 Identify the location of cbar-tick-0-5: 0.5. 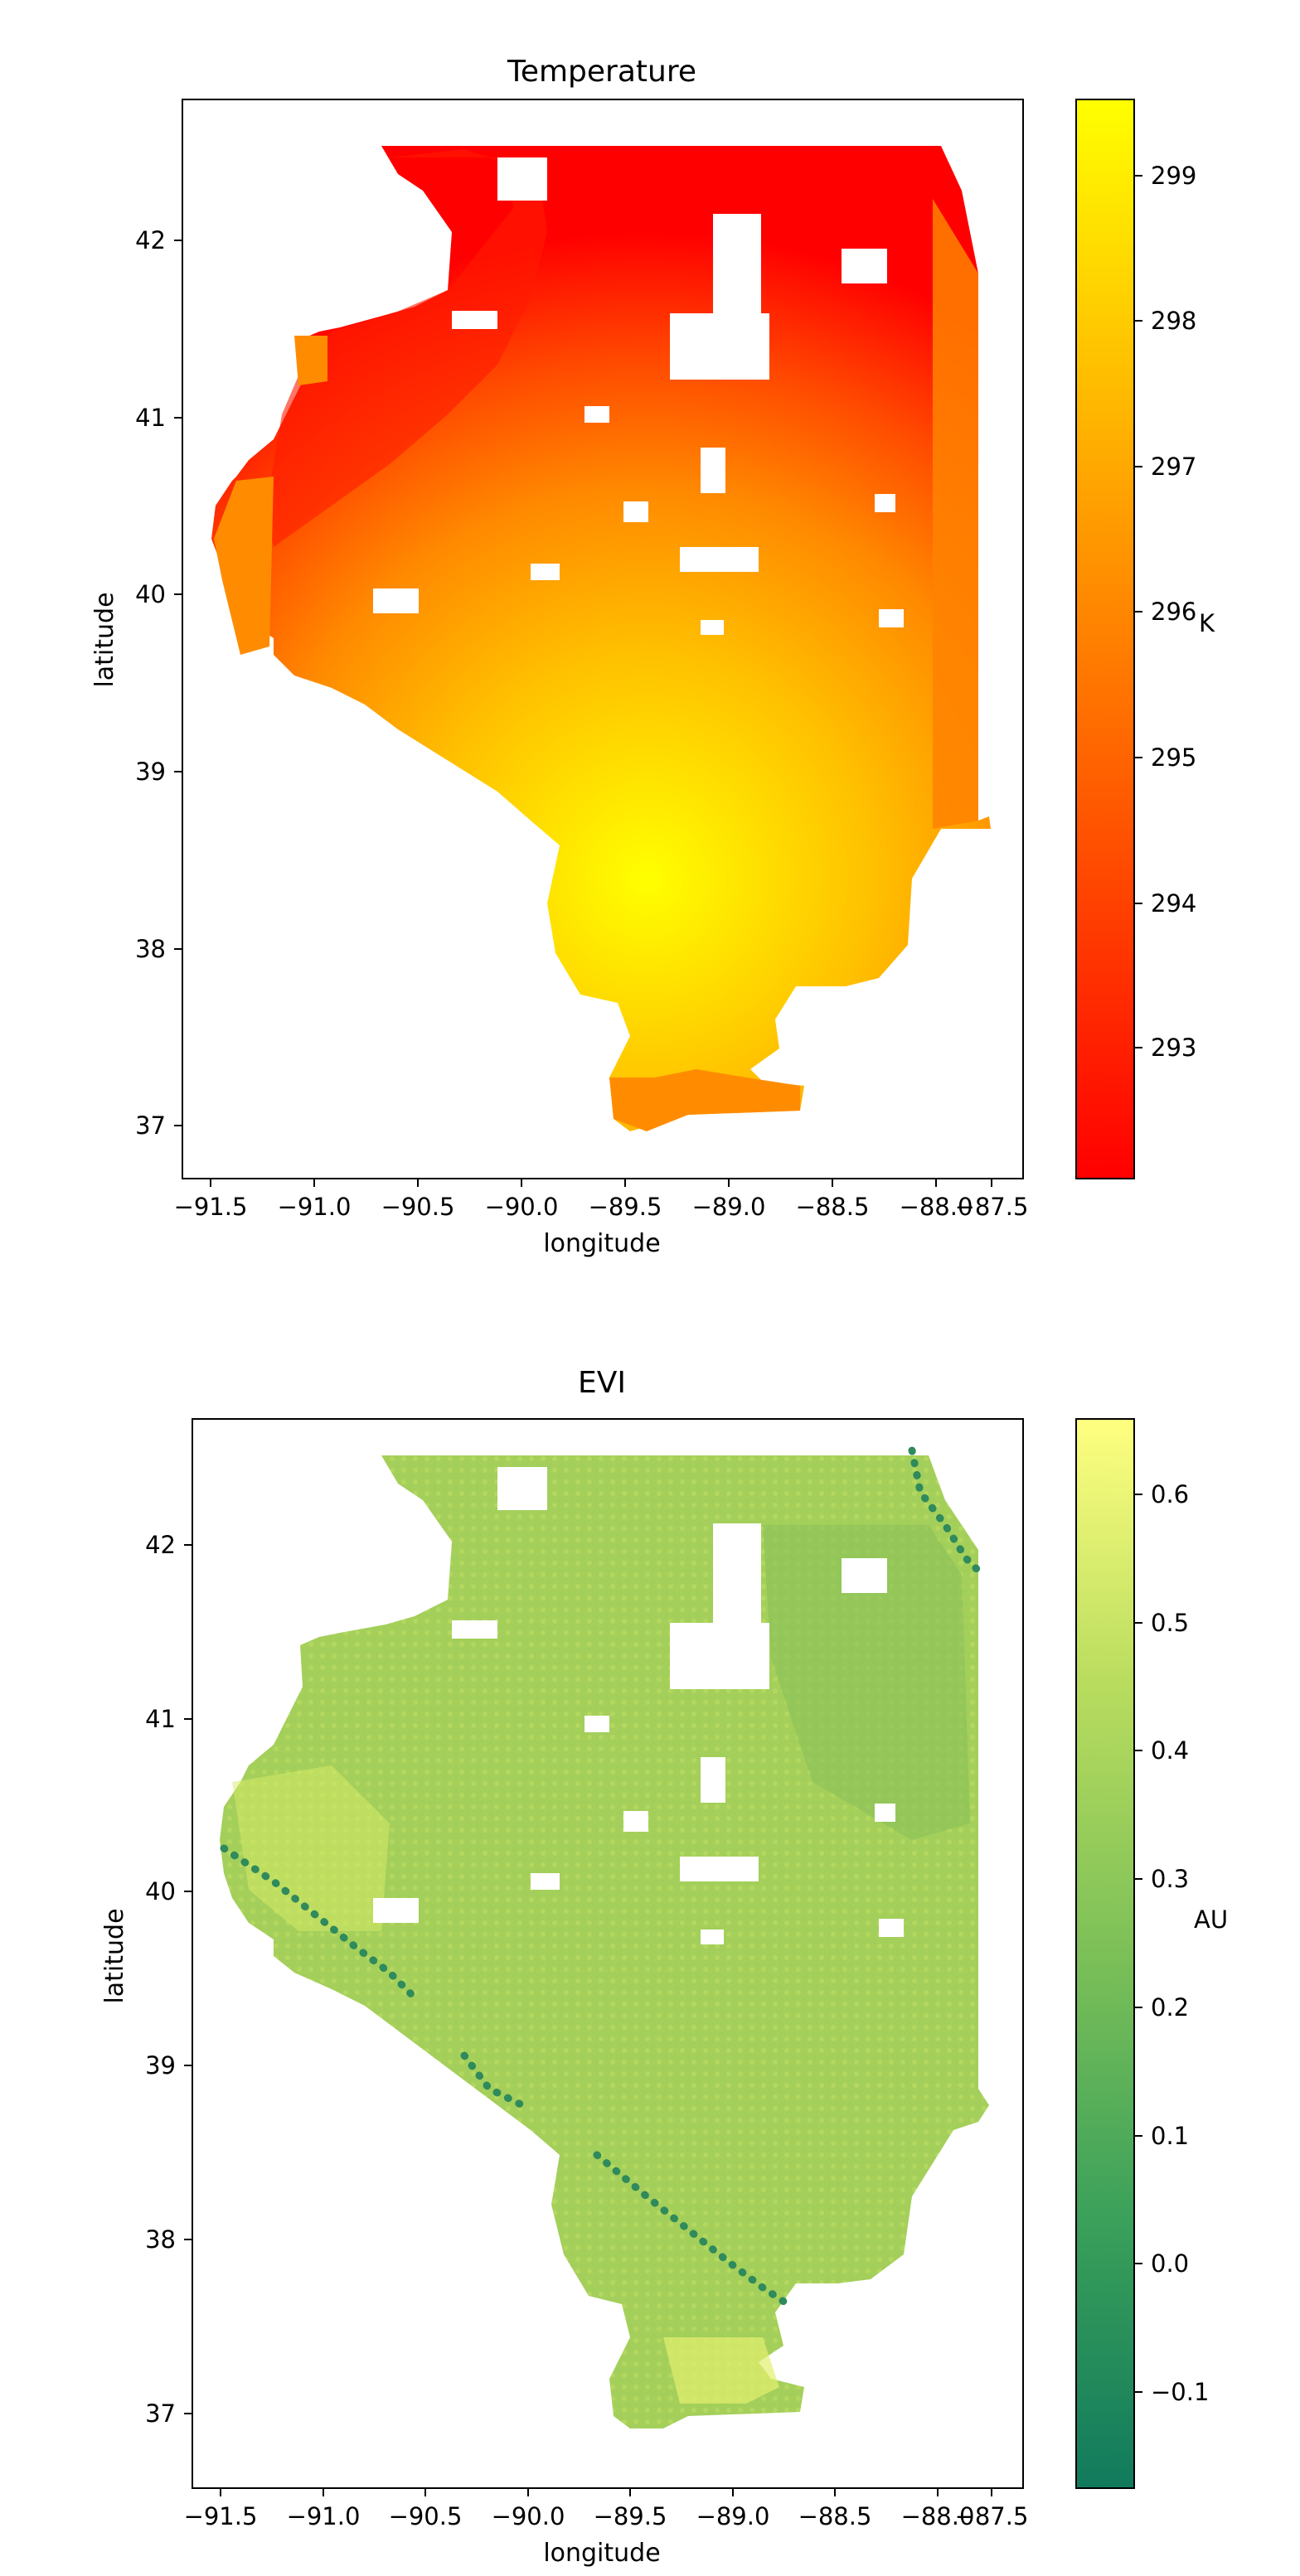
(1161, 1623).